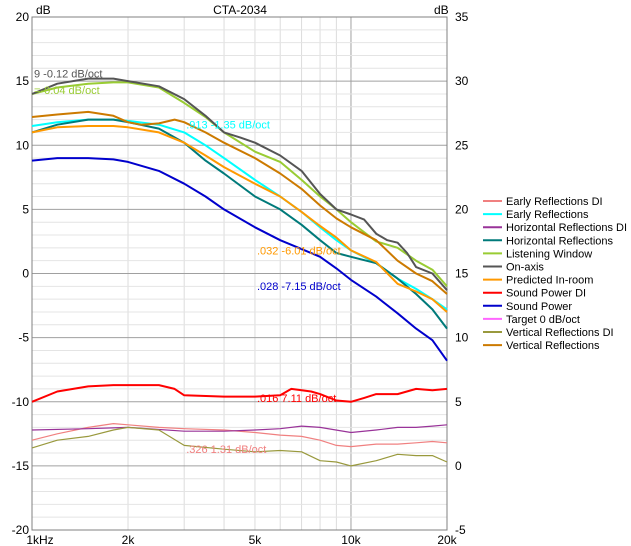  Describe the element at coordinates (240, 10) in the screenshot. I see `chart-title: CTA-2034` at that location.